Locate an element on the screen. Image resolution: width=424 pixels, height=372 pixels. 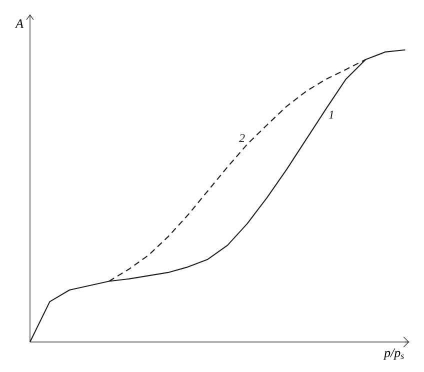
x-axis-title: p/p$_{s}$ is located at coordinates (393, 354).